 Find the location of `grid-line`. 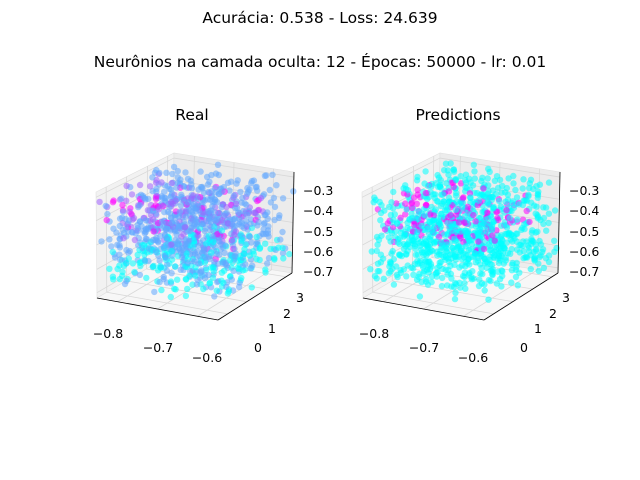

grid-line is located at coordinates (135, 177).